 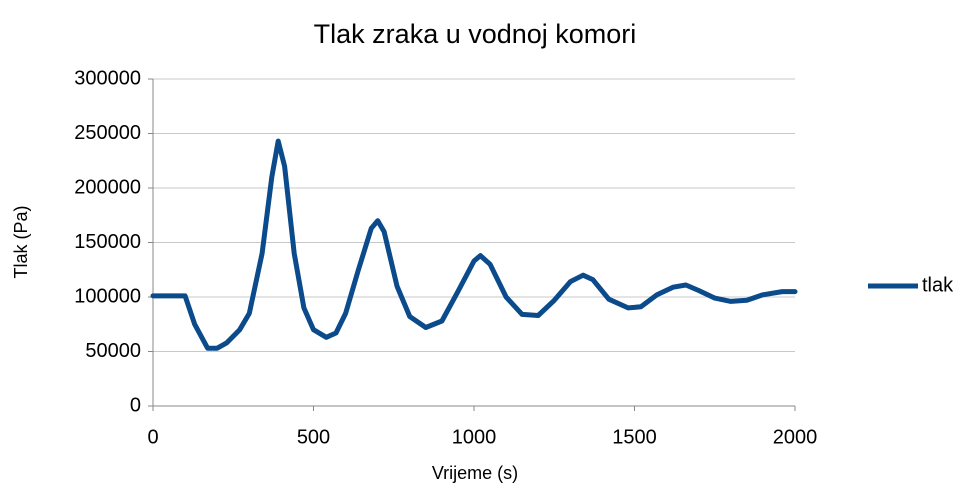 I want to click on y-tick-label: 50000, so click(x=113, y=351).